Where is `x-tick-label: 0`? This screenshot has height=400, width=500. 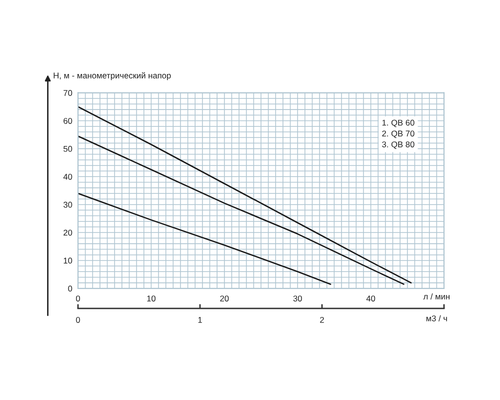
x-tick-label: 0 is located at coordinates (78, 299).